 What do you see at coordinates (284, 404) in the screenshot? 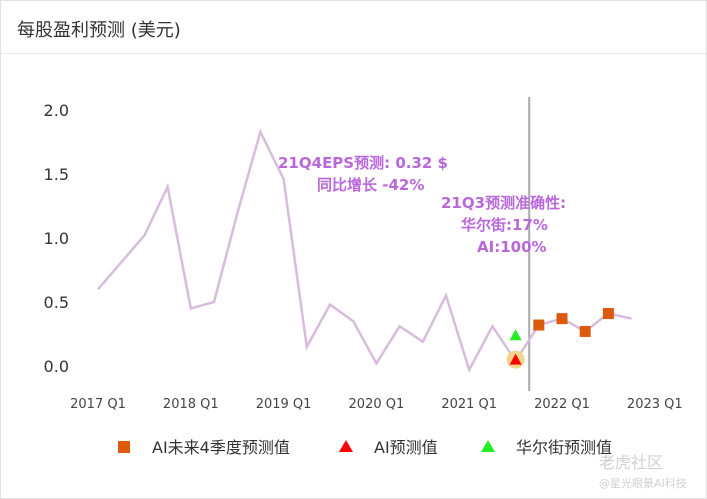
I see `x-tick-label: 2019 Q1` at bounding box center [284, 404].